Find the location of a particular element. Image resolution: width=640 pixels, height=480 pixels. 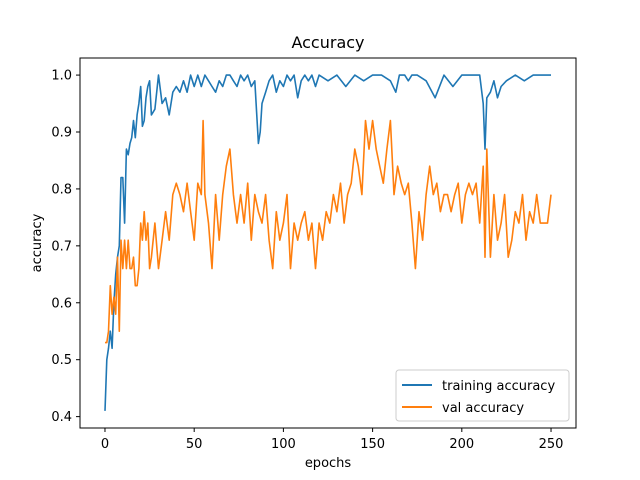

x-tick-label: 0 is located at coordinates (105, 444).